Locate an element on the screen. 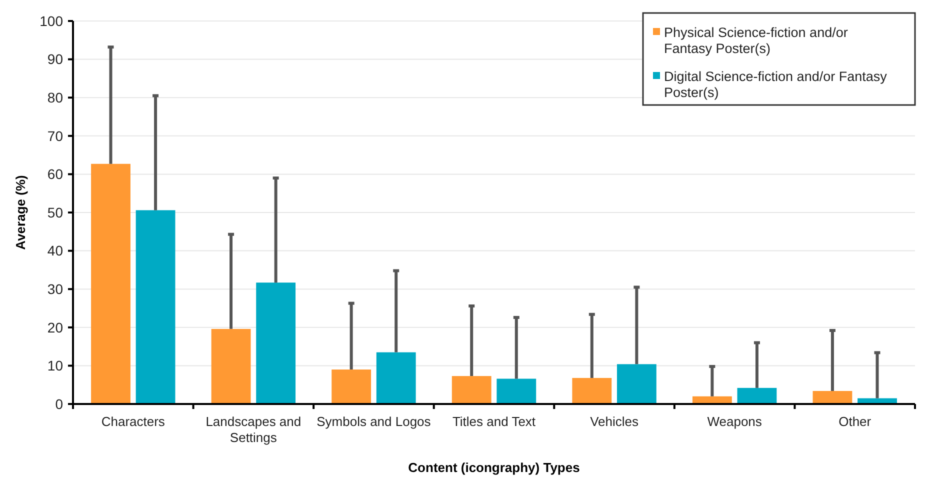 This screenshot has width=927, height=484. legend-label: Digital Science-fiction and/or Fantasy Poster(s) is located at coordinates (776, 84).